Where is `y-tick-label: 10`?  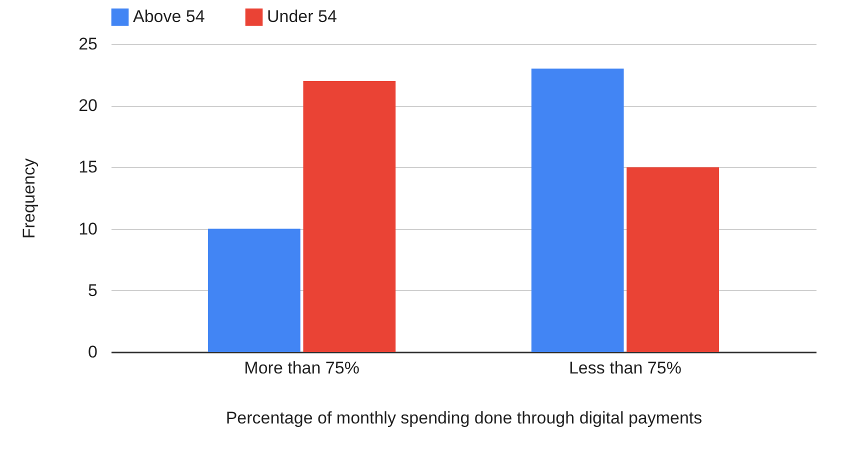
y-tick-label: 10 is located at coordinates (88, 228).